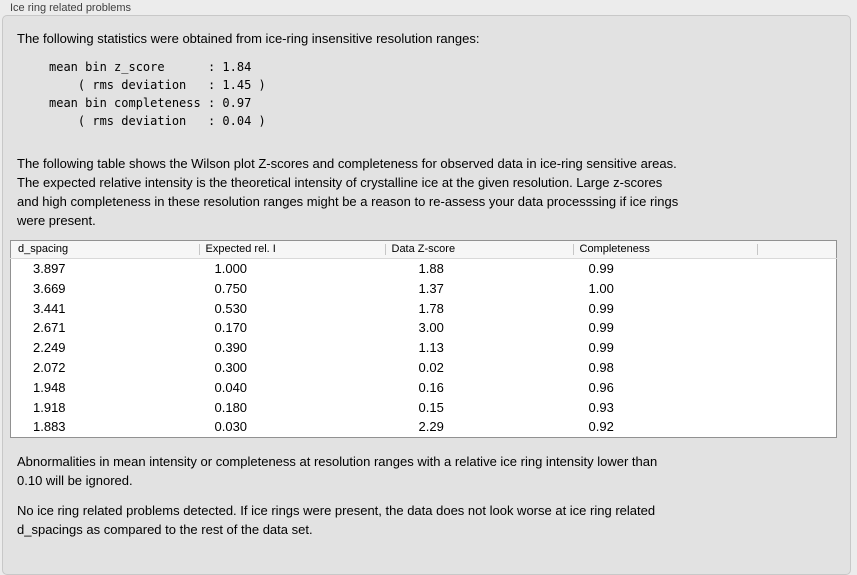 The image size is (857, 575). What do you see at coordinates (478, 249) in the screenshot?
I see `column-header-data-z-score: Data Z-score` at bounding box center [478, 249].